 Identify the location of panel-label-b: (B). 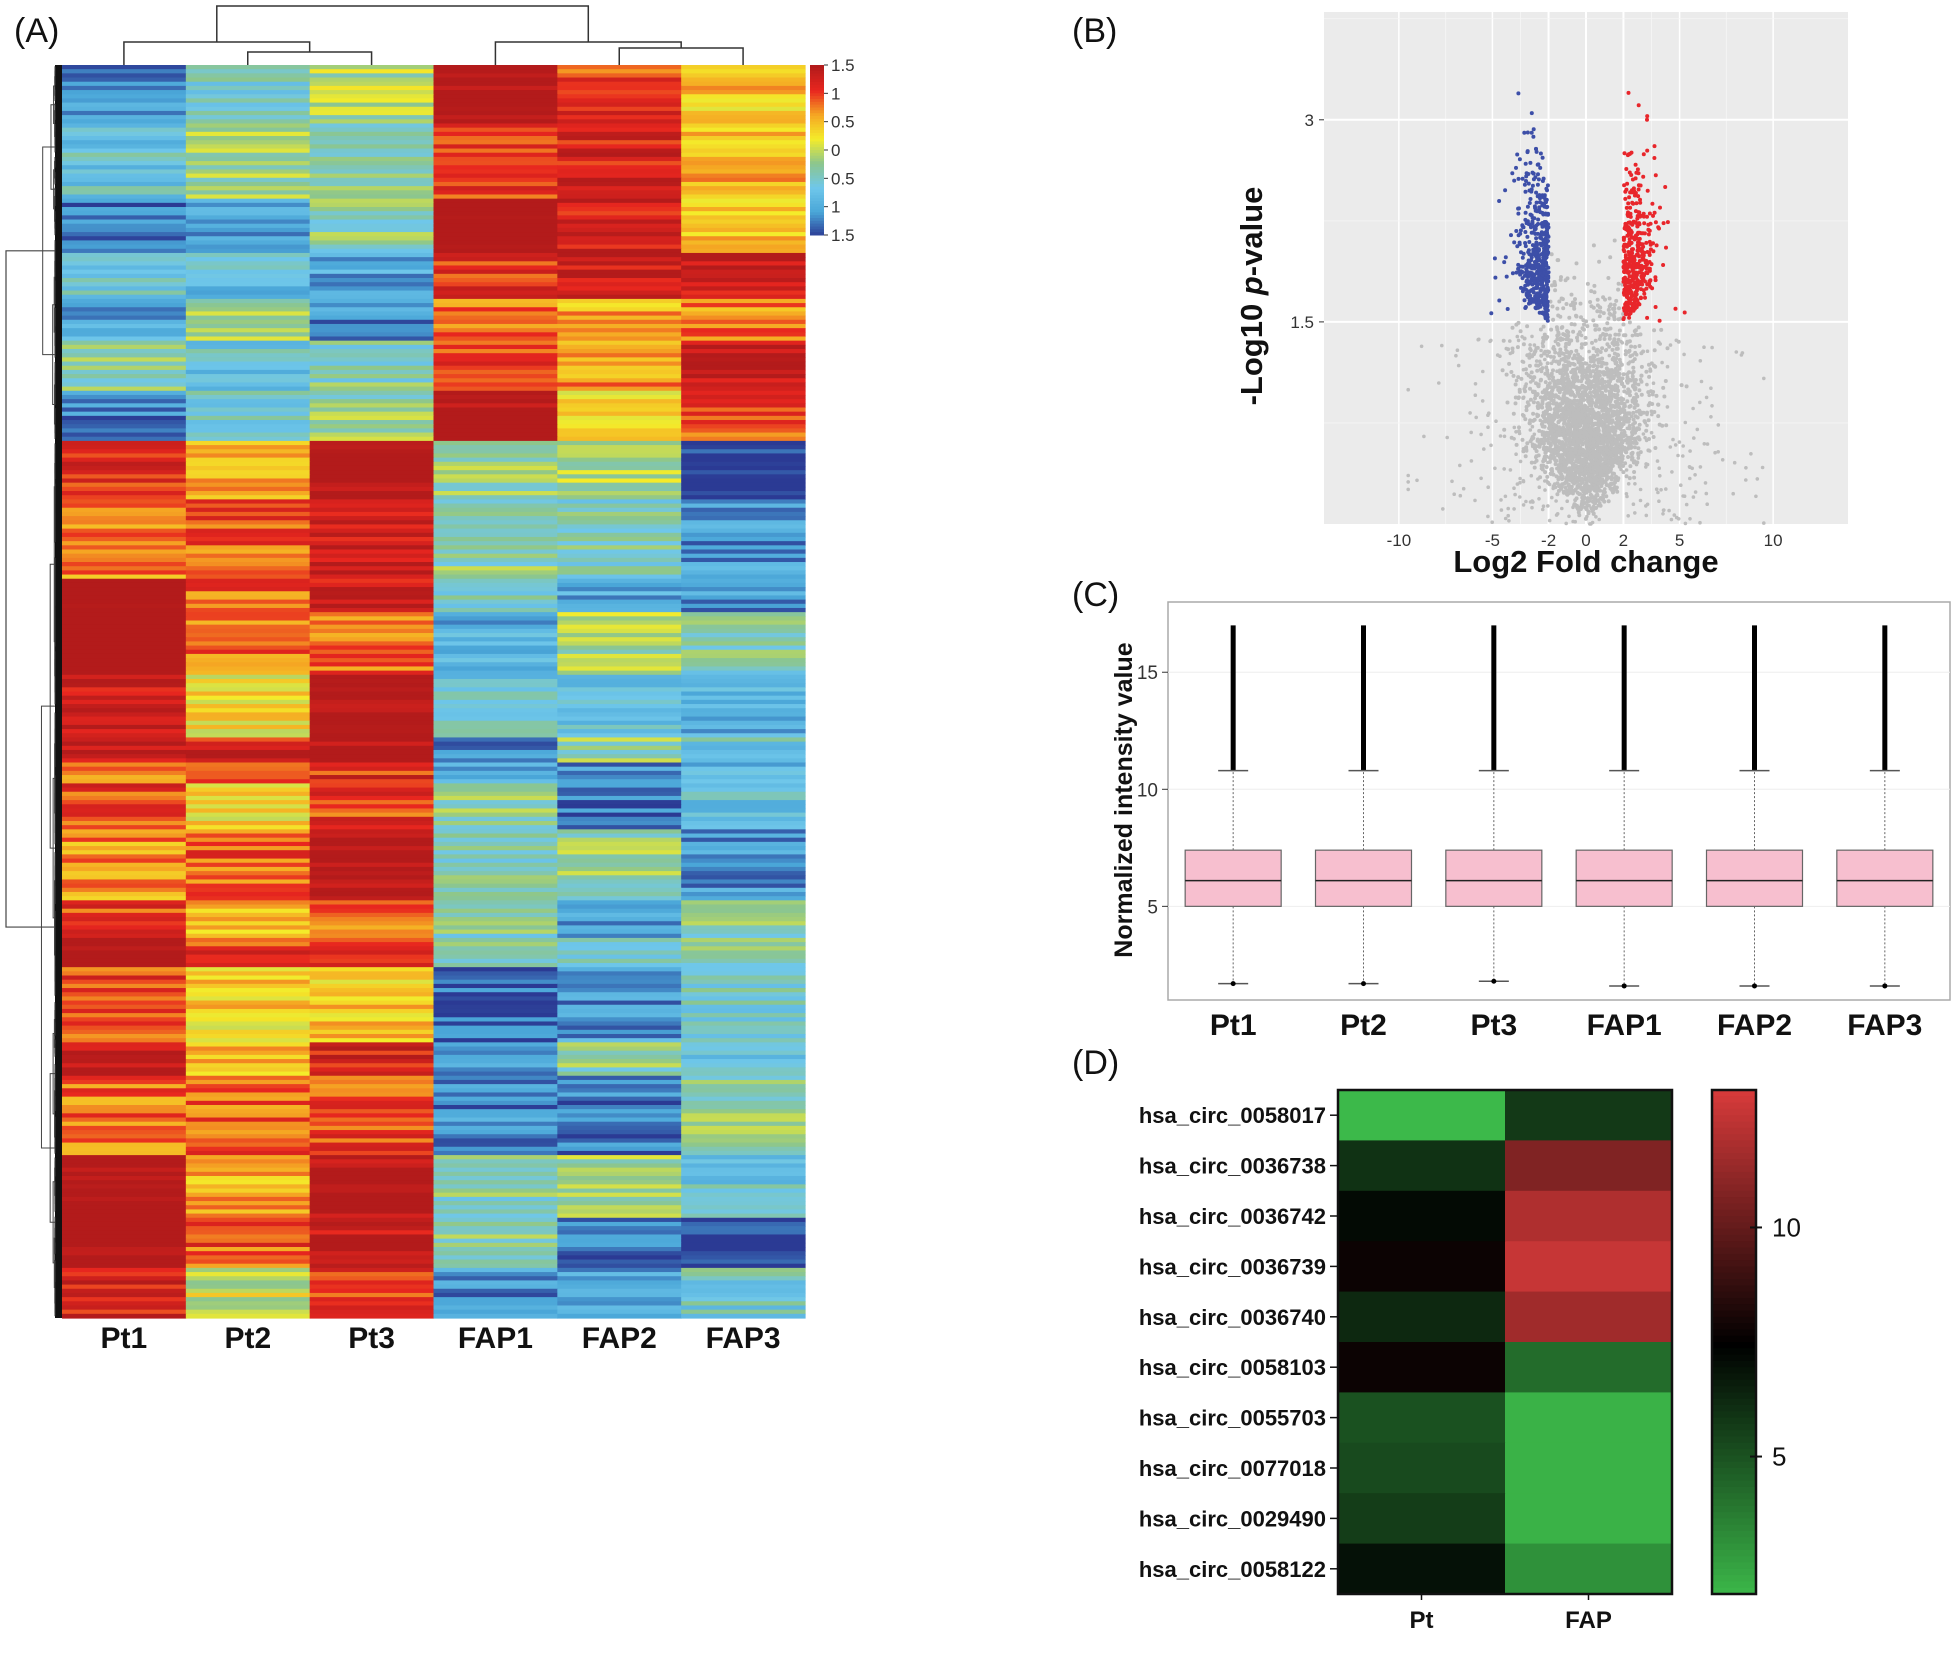
(1094, 31).